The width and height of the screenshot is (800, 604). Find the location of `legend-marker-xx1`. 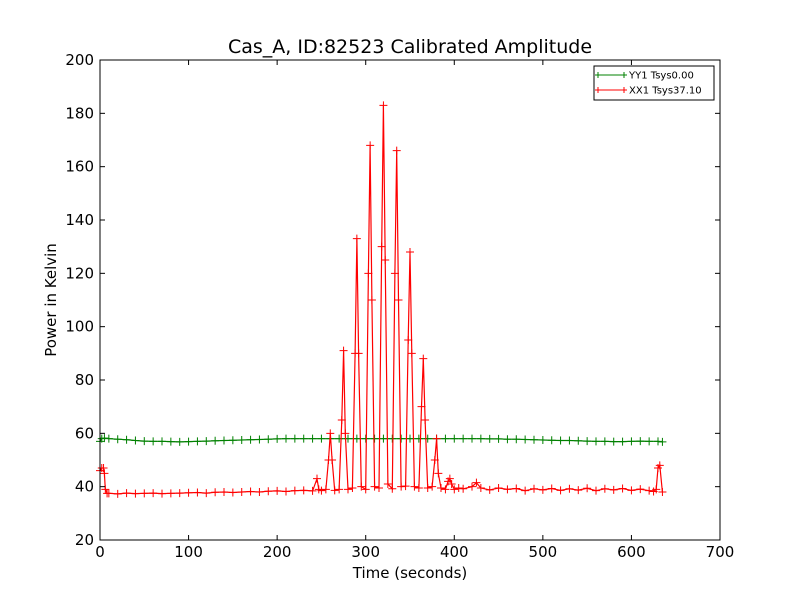

legend-marker-xx1 is located at coordinates (611, 90).